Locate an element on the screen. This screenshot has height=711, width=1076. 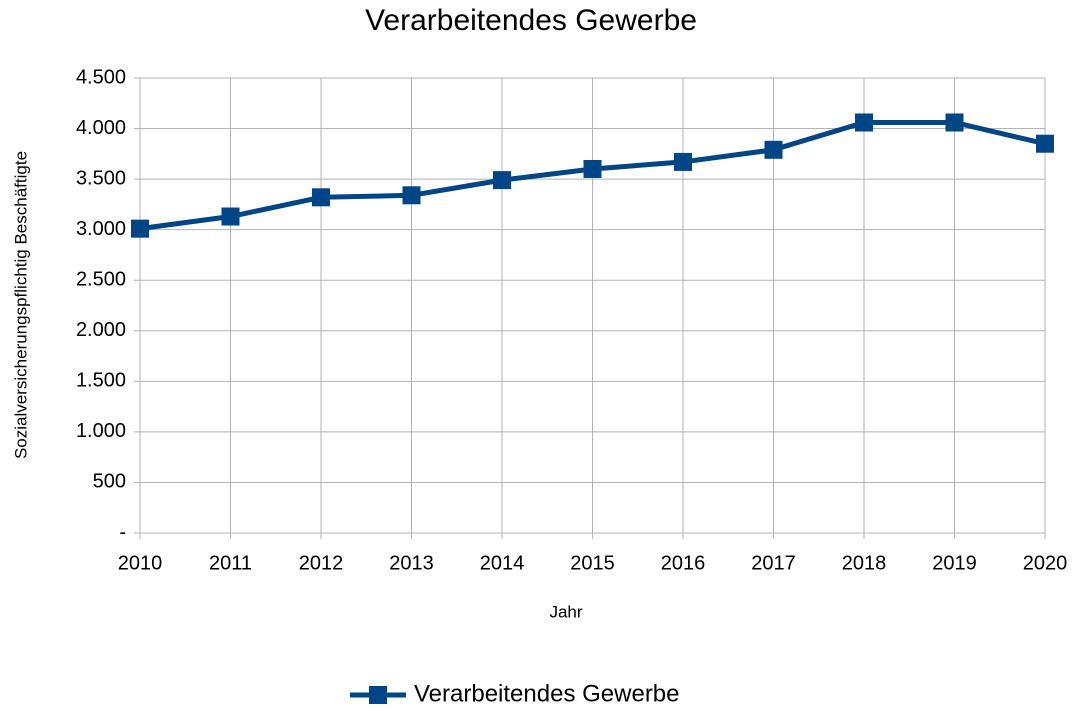
y-tick-label: 2.500 is located at coordinates (101, 280).